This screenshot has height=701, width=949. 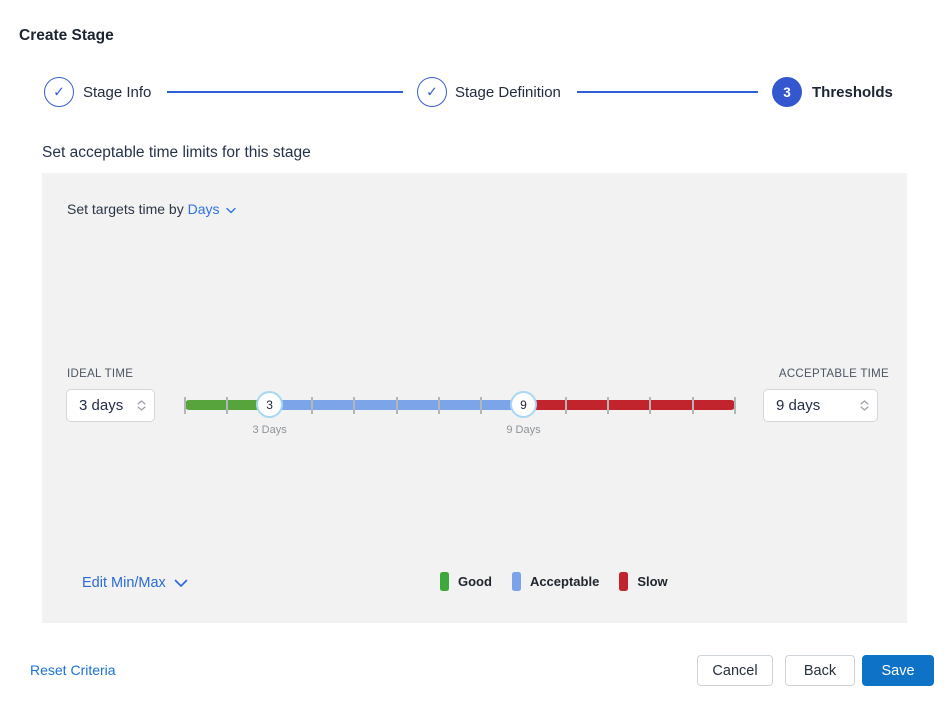 I want to click on targets-row: Set targets time by Days, so click(x=152, y=209).